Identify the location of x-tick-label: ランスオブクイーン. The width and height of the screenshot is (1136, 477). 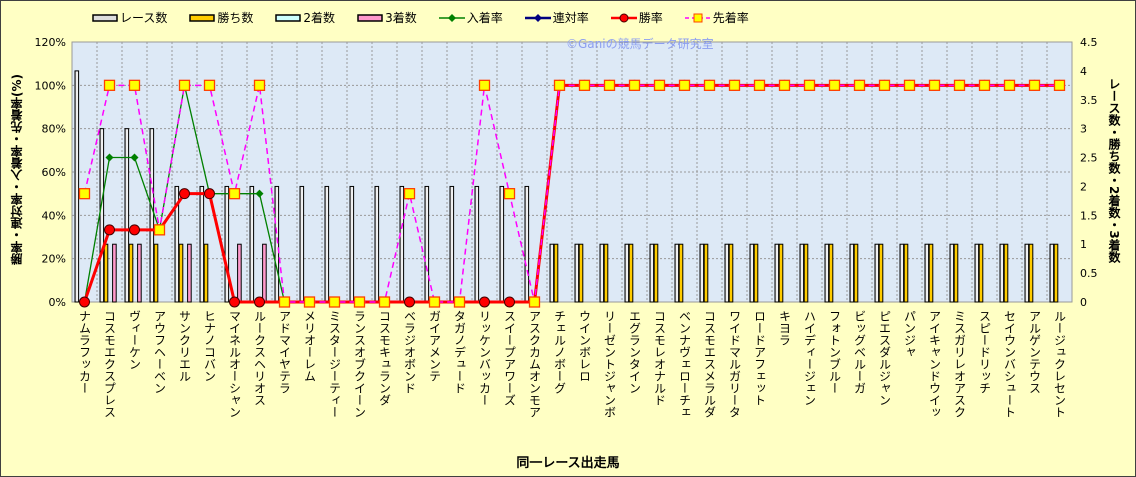
(359, 364).